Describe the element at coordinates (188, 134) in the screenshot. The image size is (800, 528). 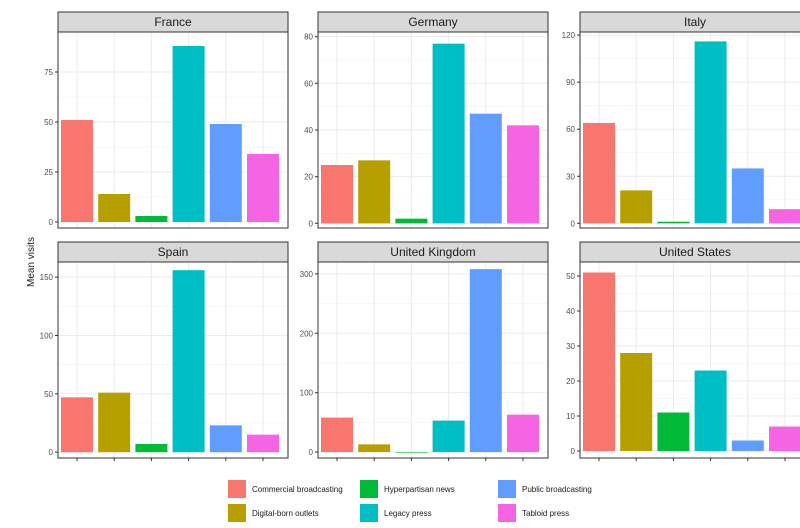
I see `bar-france-legacy-press` at that location.